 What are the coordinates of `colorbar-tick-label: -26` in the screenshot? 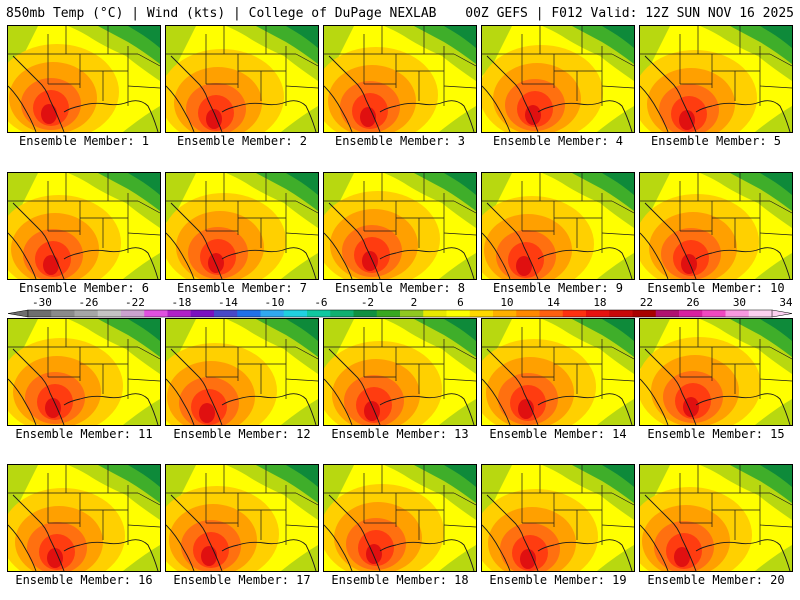 It's located at (89, 302).